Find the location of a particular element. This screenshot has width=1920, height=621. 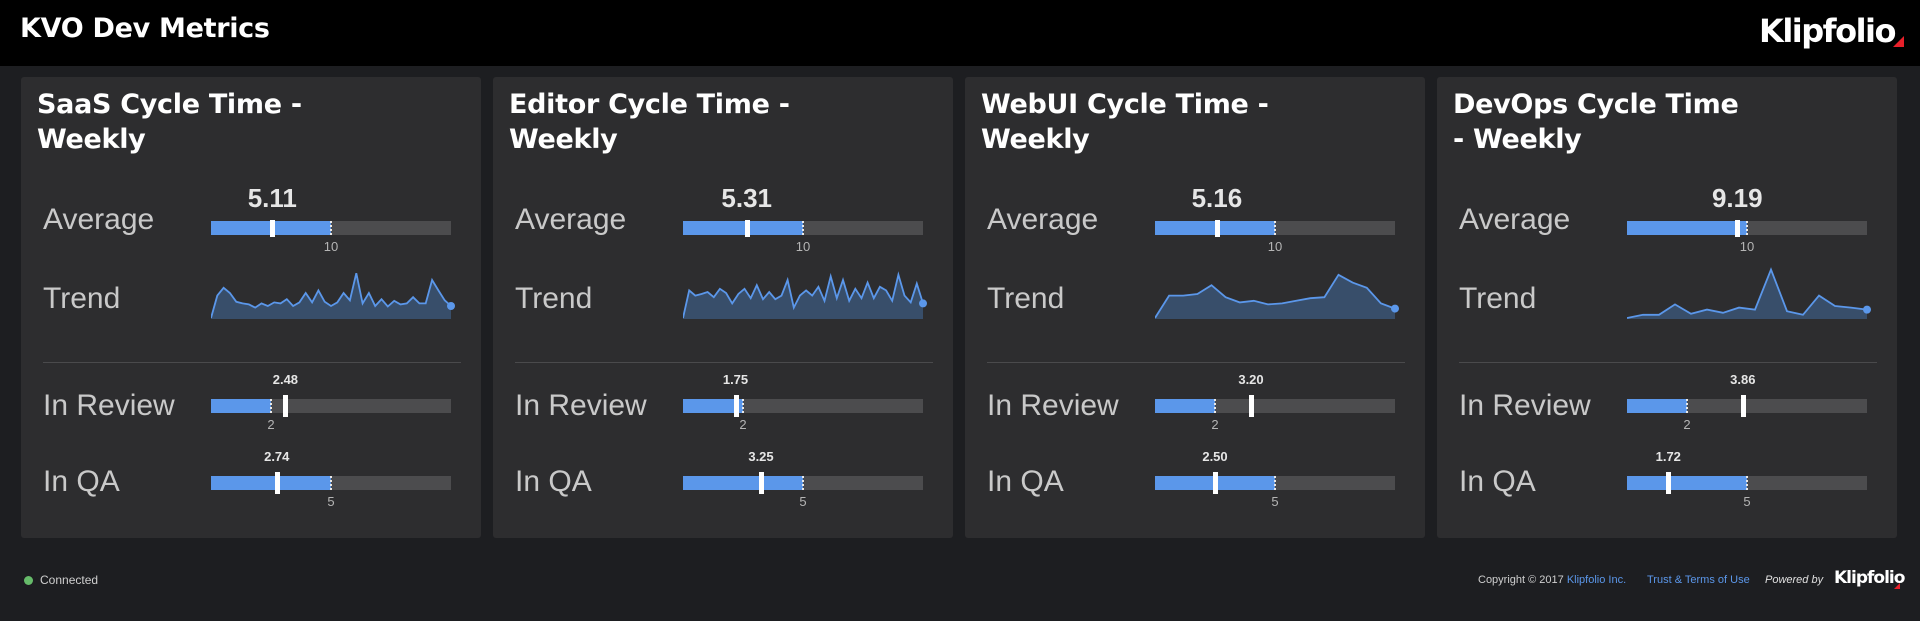

terms-link: Trust & Terms of Use is located at coordinates (1698, 580).